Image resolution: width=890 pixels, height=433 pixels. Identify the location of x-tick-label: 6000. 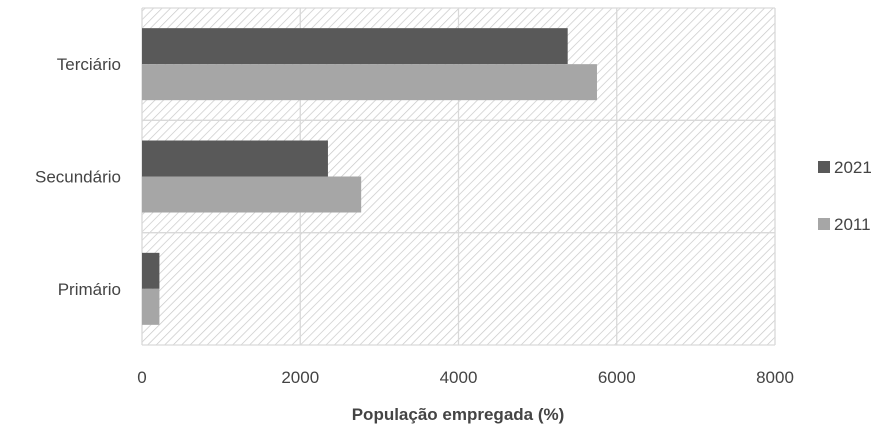
(617, 377).